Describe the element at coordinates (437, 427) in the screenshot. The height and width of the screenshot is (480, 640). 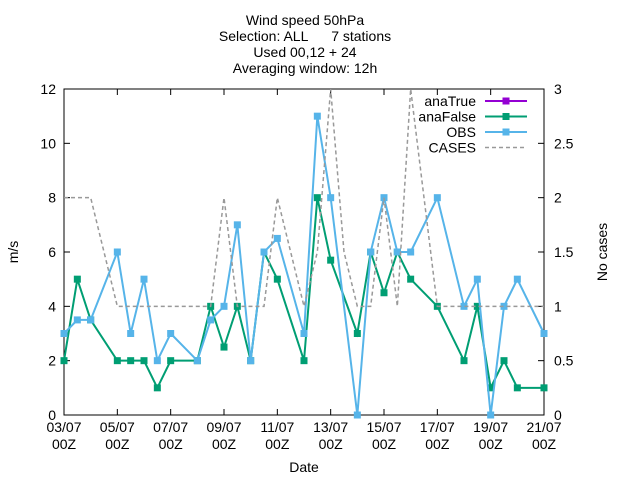
I see `x-tick-label-line: 17/07` at that location.